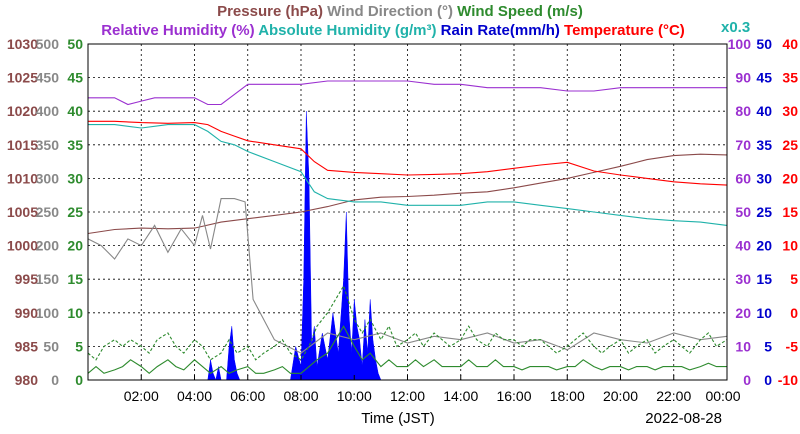 This screenshot has height=434, width=800. I want to click on temperature-tick-label: 25, so click(790, 145).